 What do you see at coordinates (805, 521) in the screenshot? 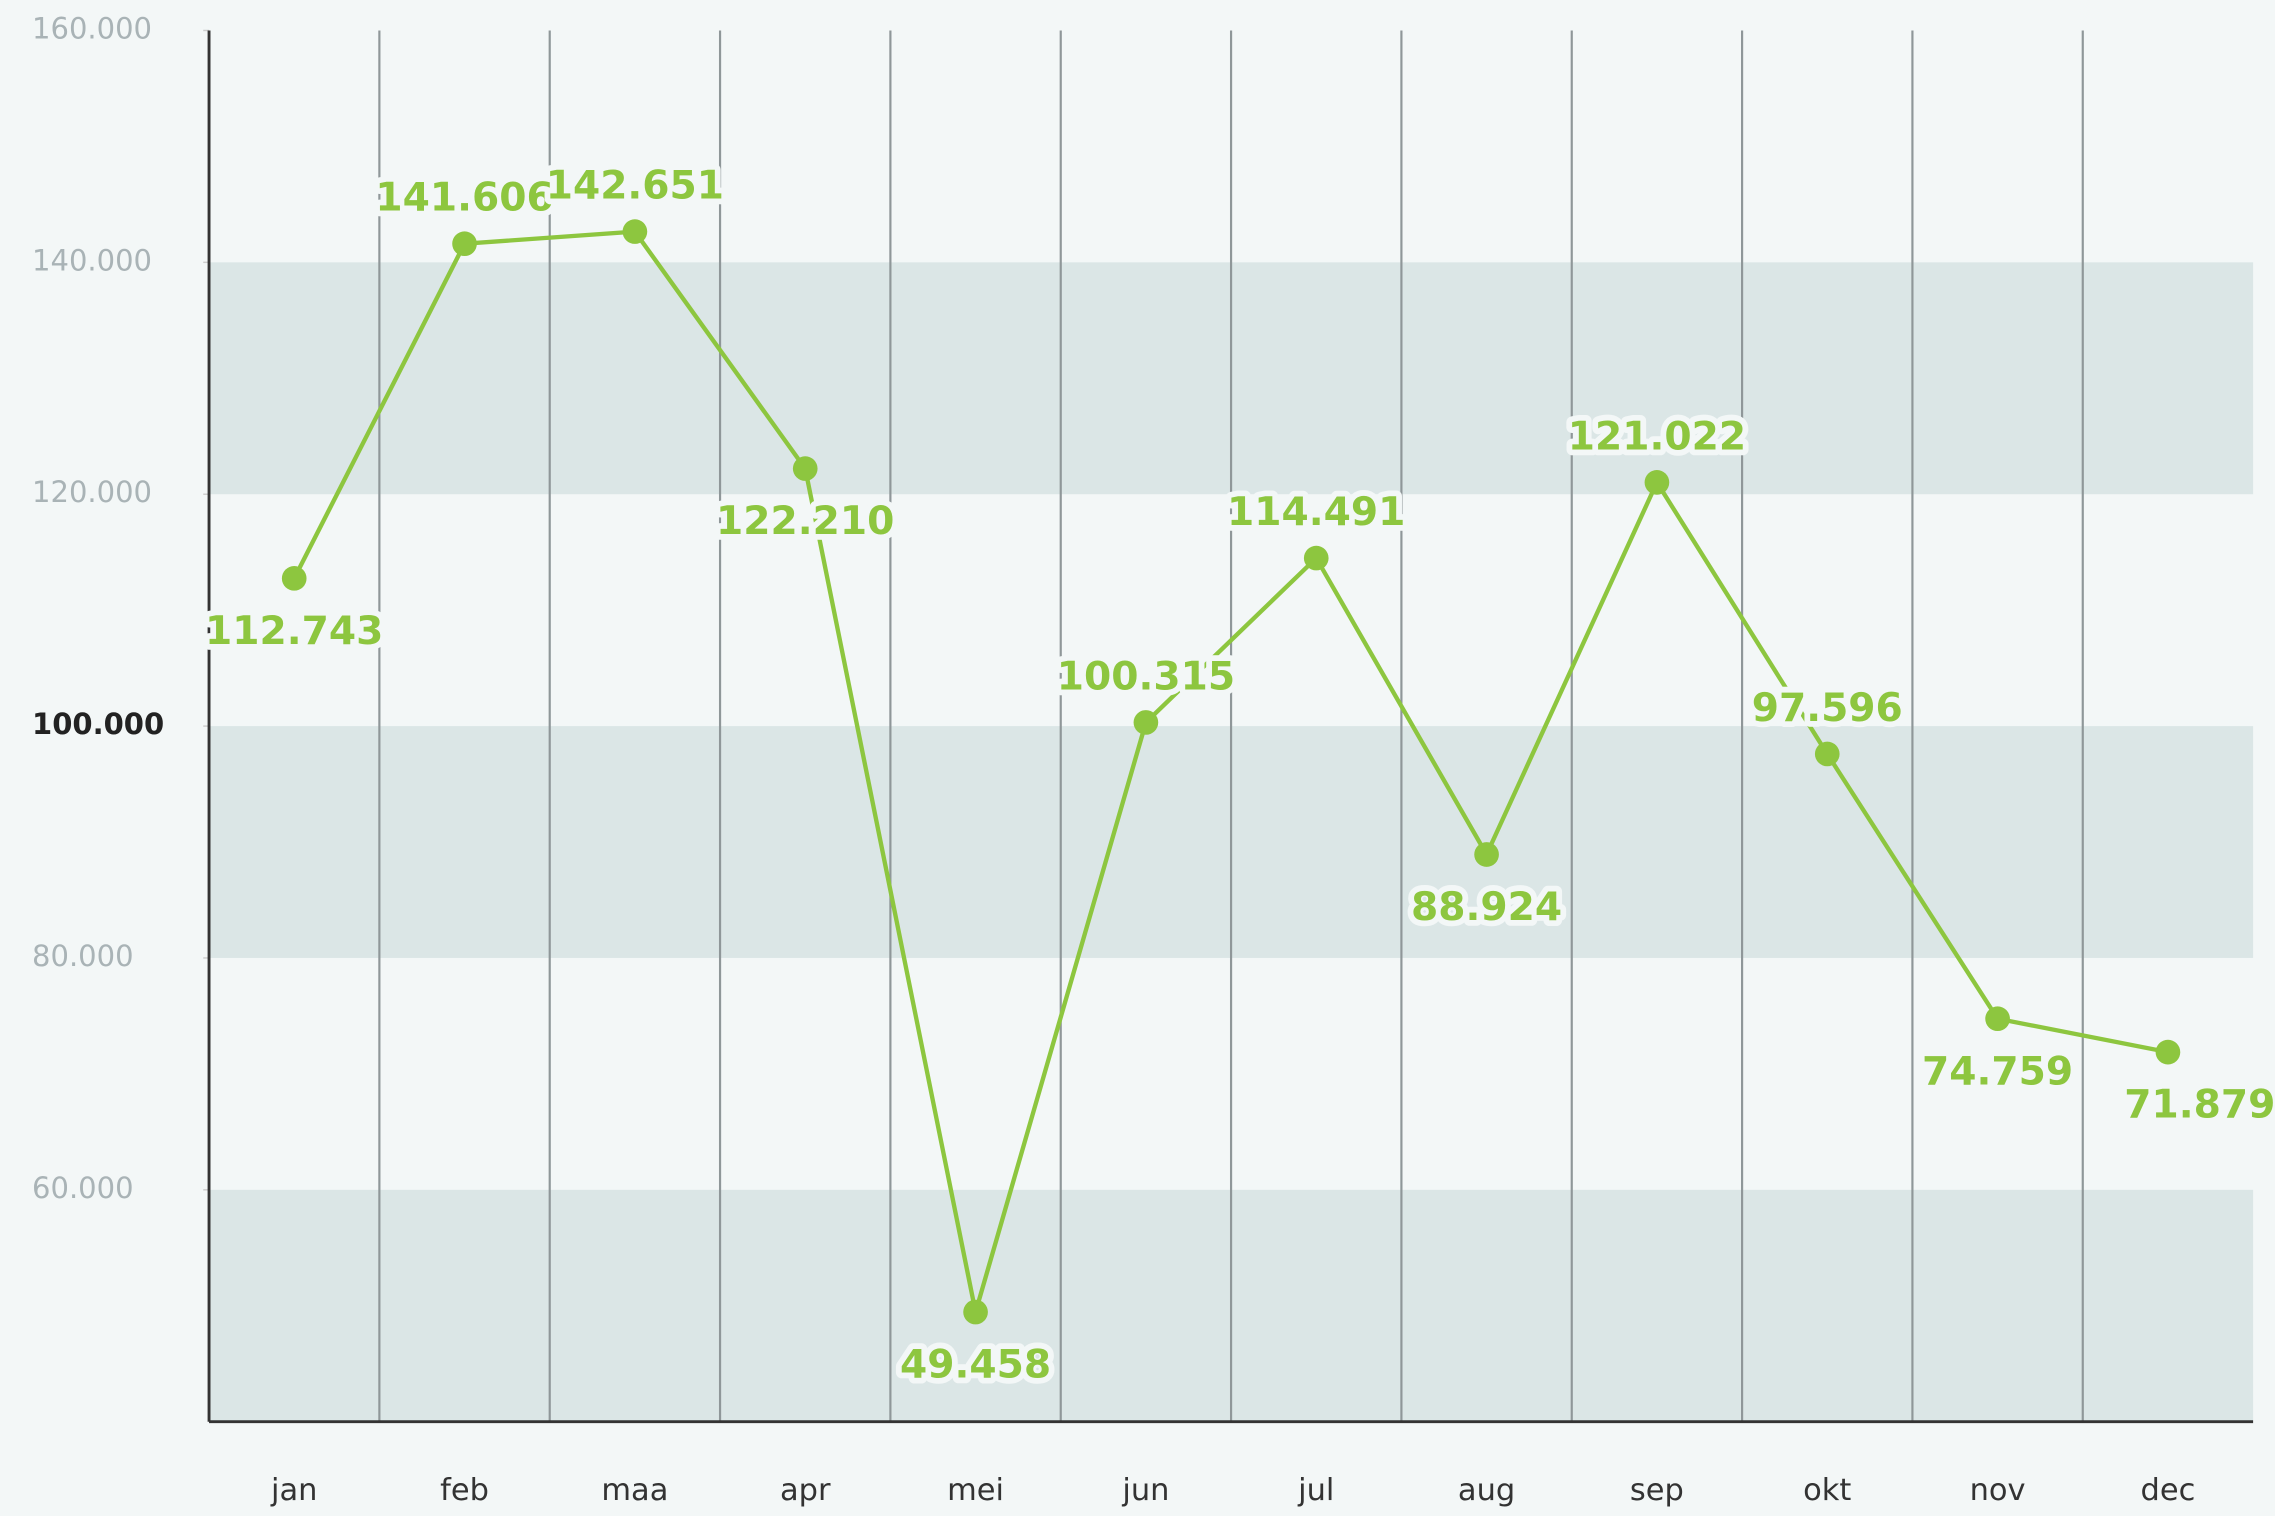
I see `value-label: 122.210` at bounding box center [805, 521].